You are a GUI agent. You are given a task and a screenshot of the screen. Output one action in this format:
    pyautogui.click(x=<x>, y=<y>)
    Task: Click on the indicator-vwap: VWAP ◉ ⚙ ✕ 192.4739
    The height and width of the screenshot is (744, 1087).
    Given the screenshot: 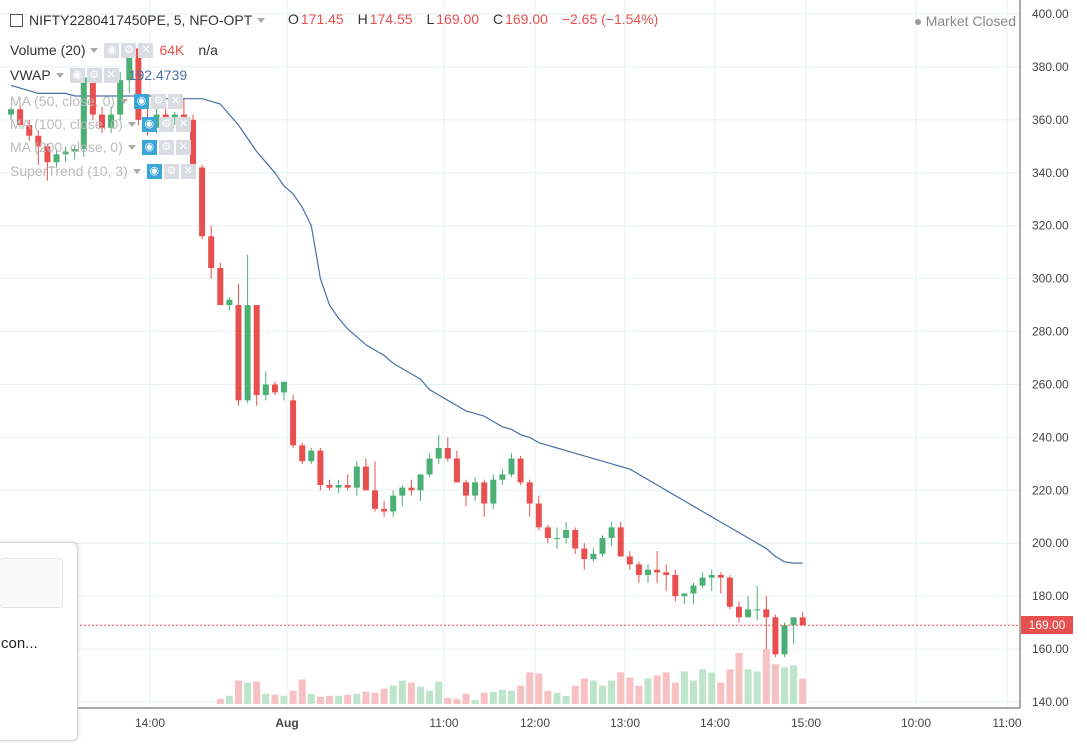 What is the action you would take?
    pyautogui.click(x=98, y=75)
    